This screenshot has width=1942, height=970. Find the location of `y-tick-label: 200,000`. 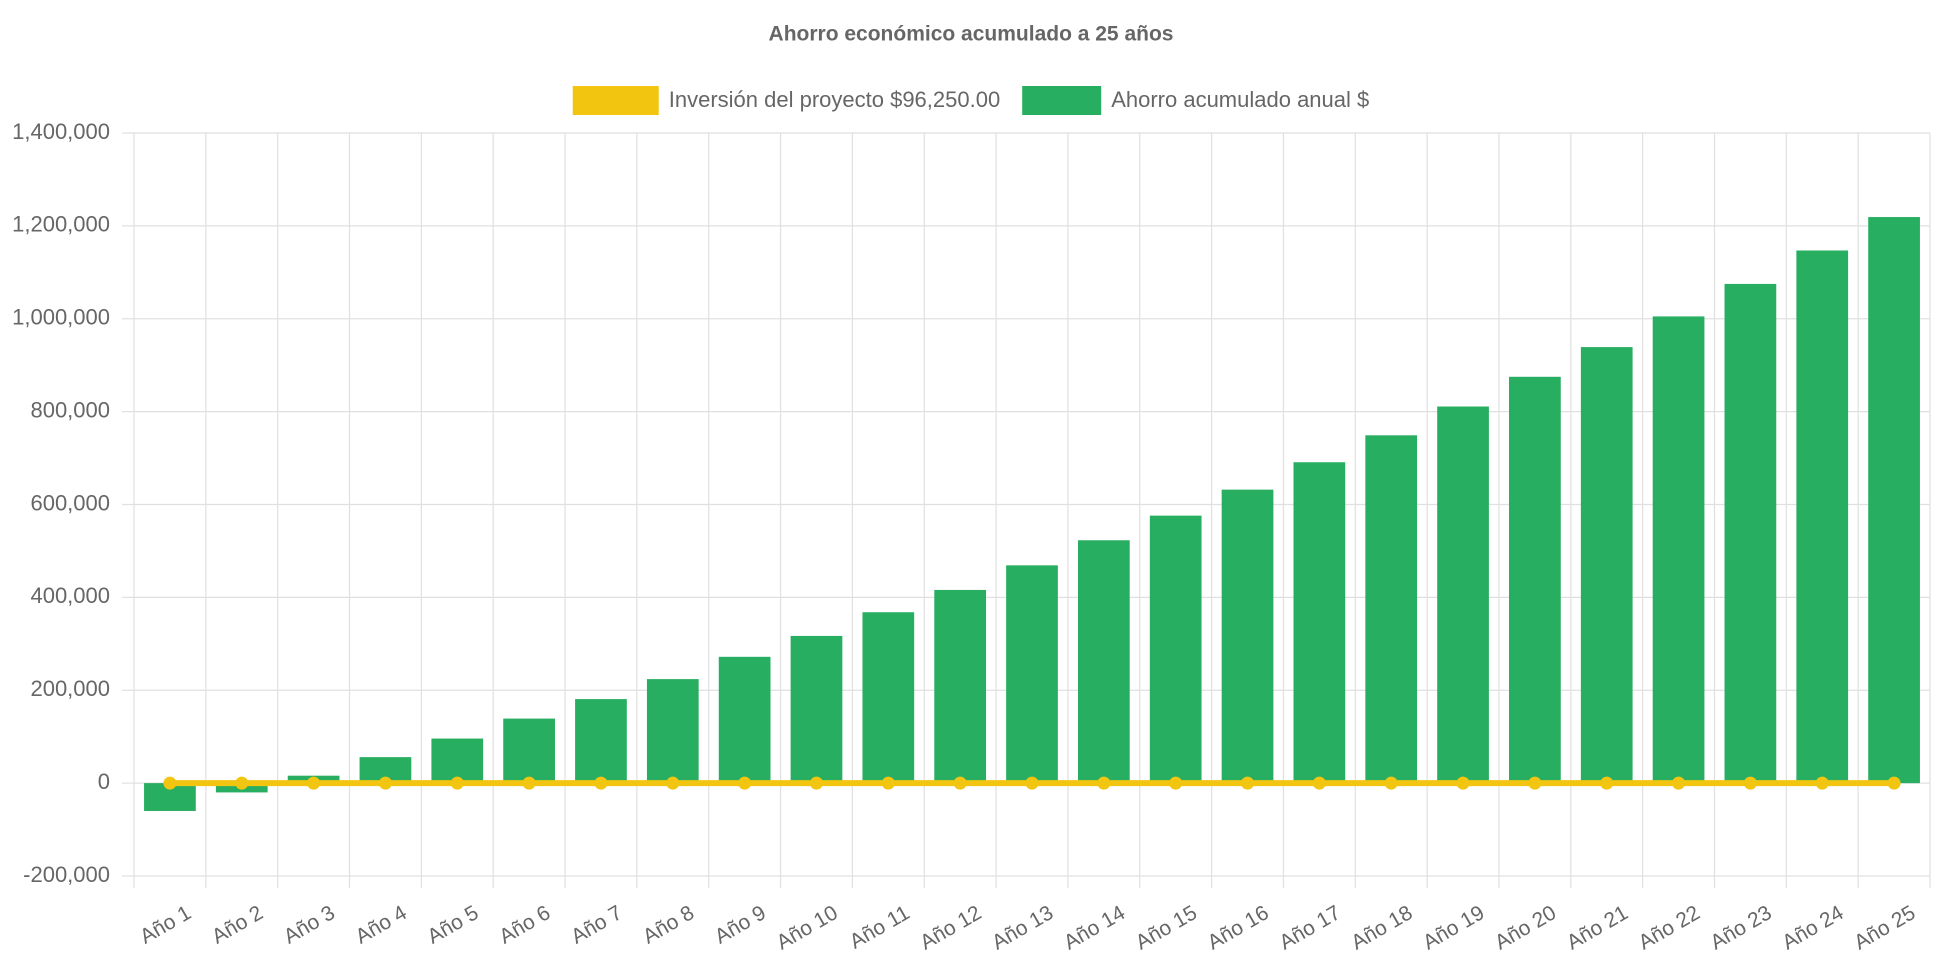

y-tick-label: 200,000 is located at coordinates (70, 688).